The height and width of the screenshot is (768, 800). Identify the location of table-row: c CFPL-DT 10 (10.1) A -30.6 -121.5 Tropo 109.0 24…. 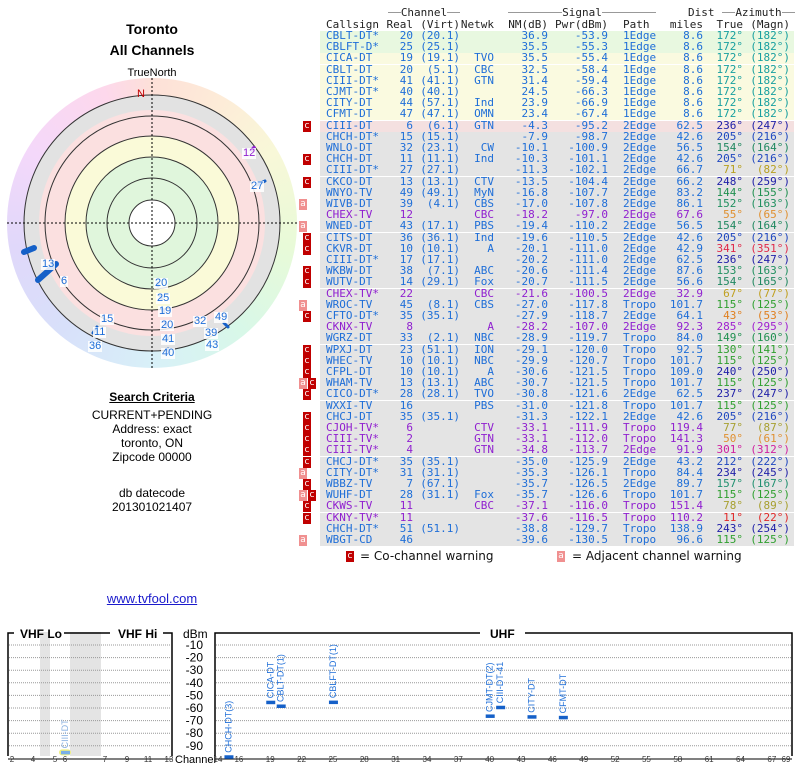
(548, 372).